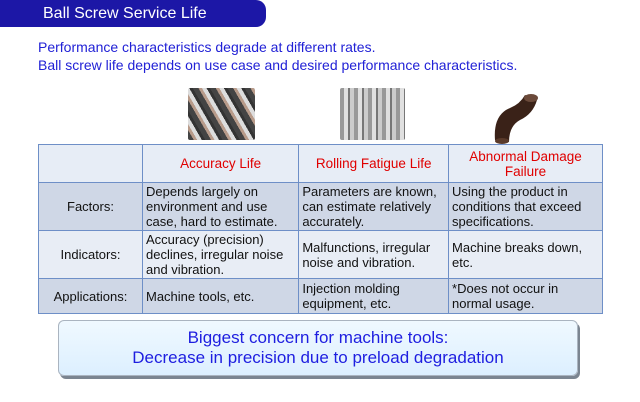 This screenshot has width=640, height=402. Describe the element at coordinates (318, 337) in the screenshot. I see `callout-line: Biggest concern for machine tools:` at that location.